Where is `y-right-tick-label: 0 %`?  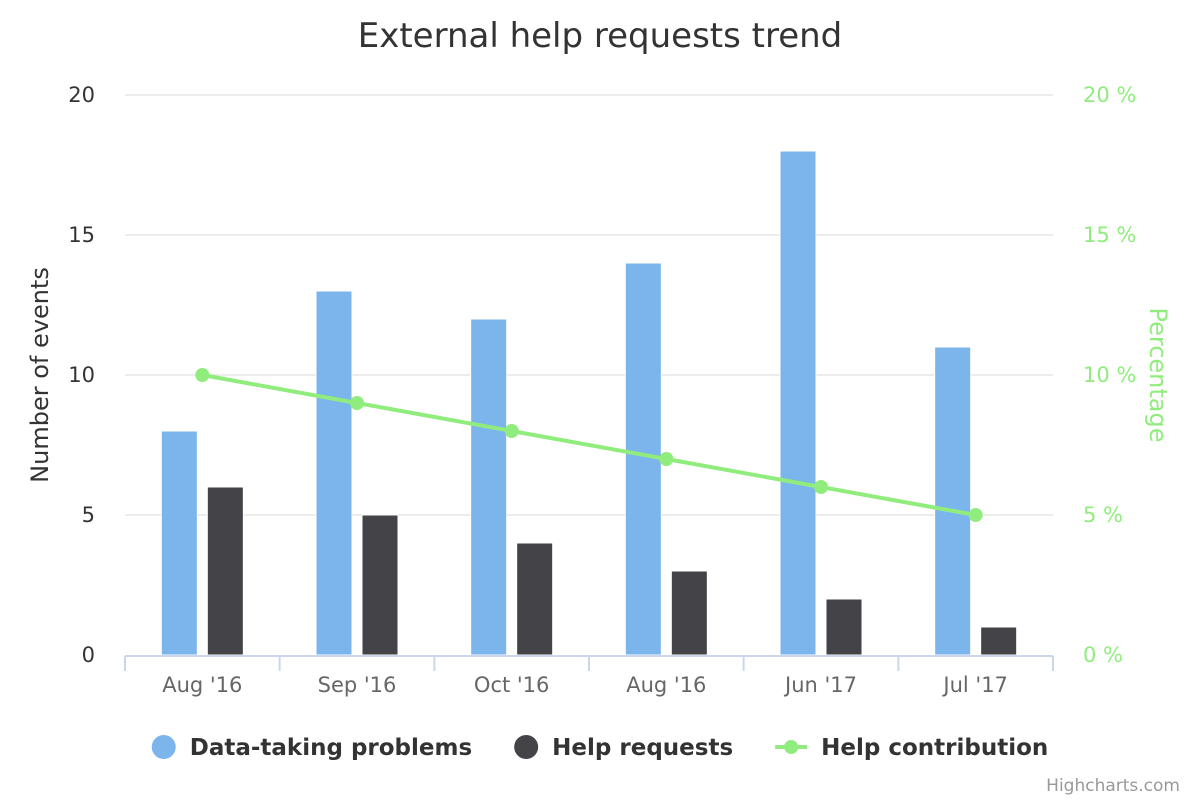
y-right-tick-label: 0 % is located at coordinates (1103, 655).